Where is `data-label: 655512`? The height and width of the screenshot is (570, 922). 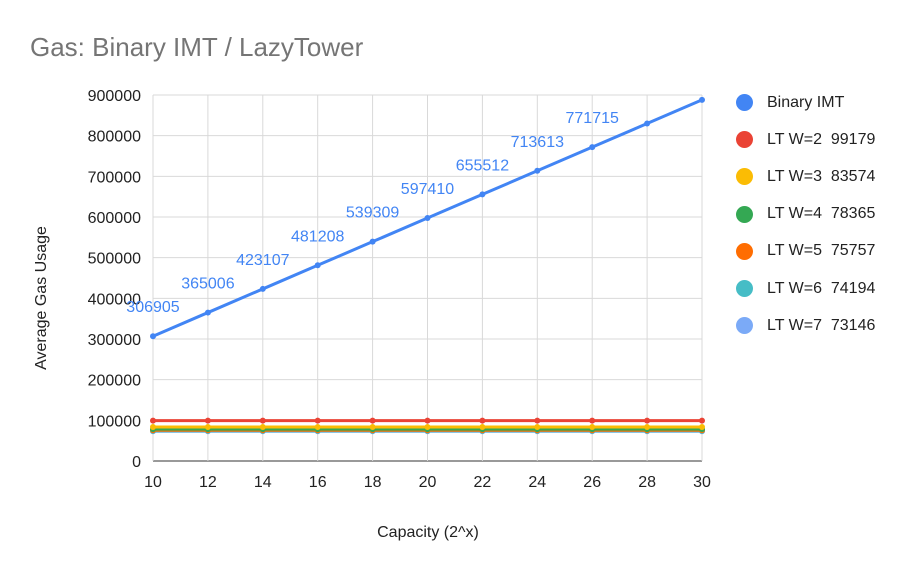 data-label: 655512 is located at coordinates (482, 165).